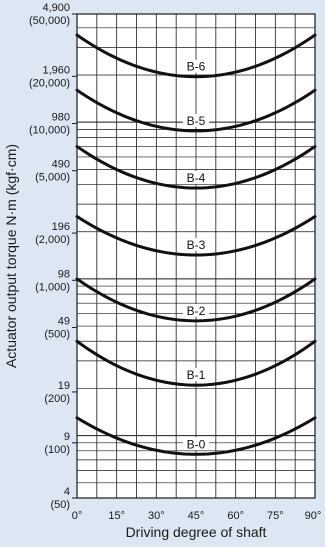 The height and width of the screenshot is (547, 325). Describe the element at coordinates (64, 386) in the screenshot. I see `y-tick-label: 19` at that location.